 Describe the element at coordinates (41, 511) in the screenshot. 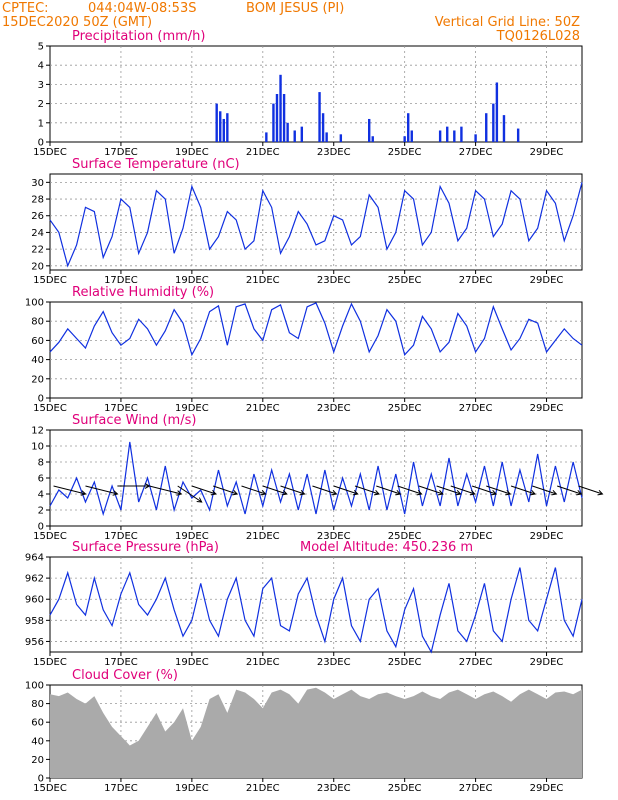

I see `wind-ytick-label: 2` at that location.